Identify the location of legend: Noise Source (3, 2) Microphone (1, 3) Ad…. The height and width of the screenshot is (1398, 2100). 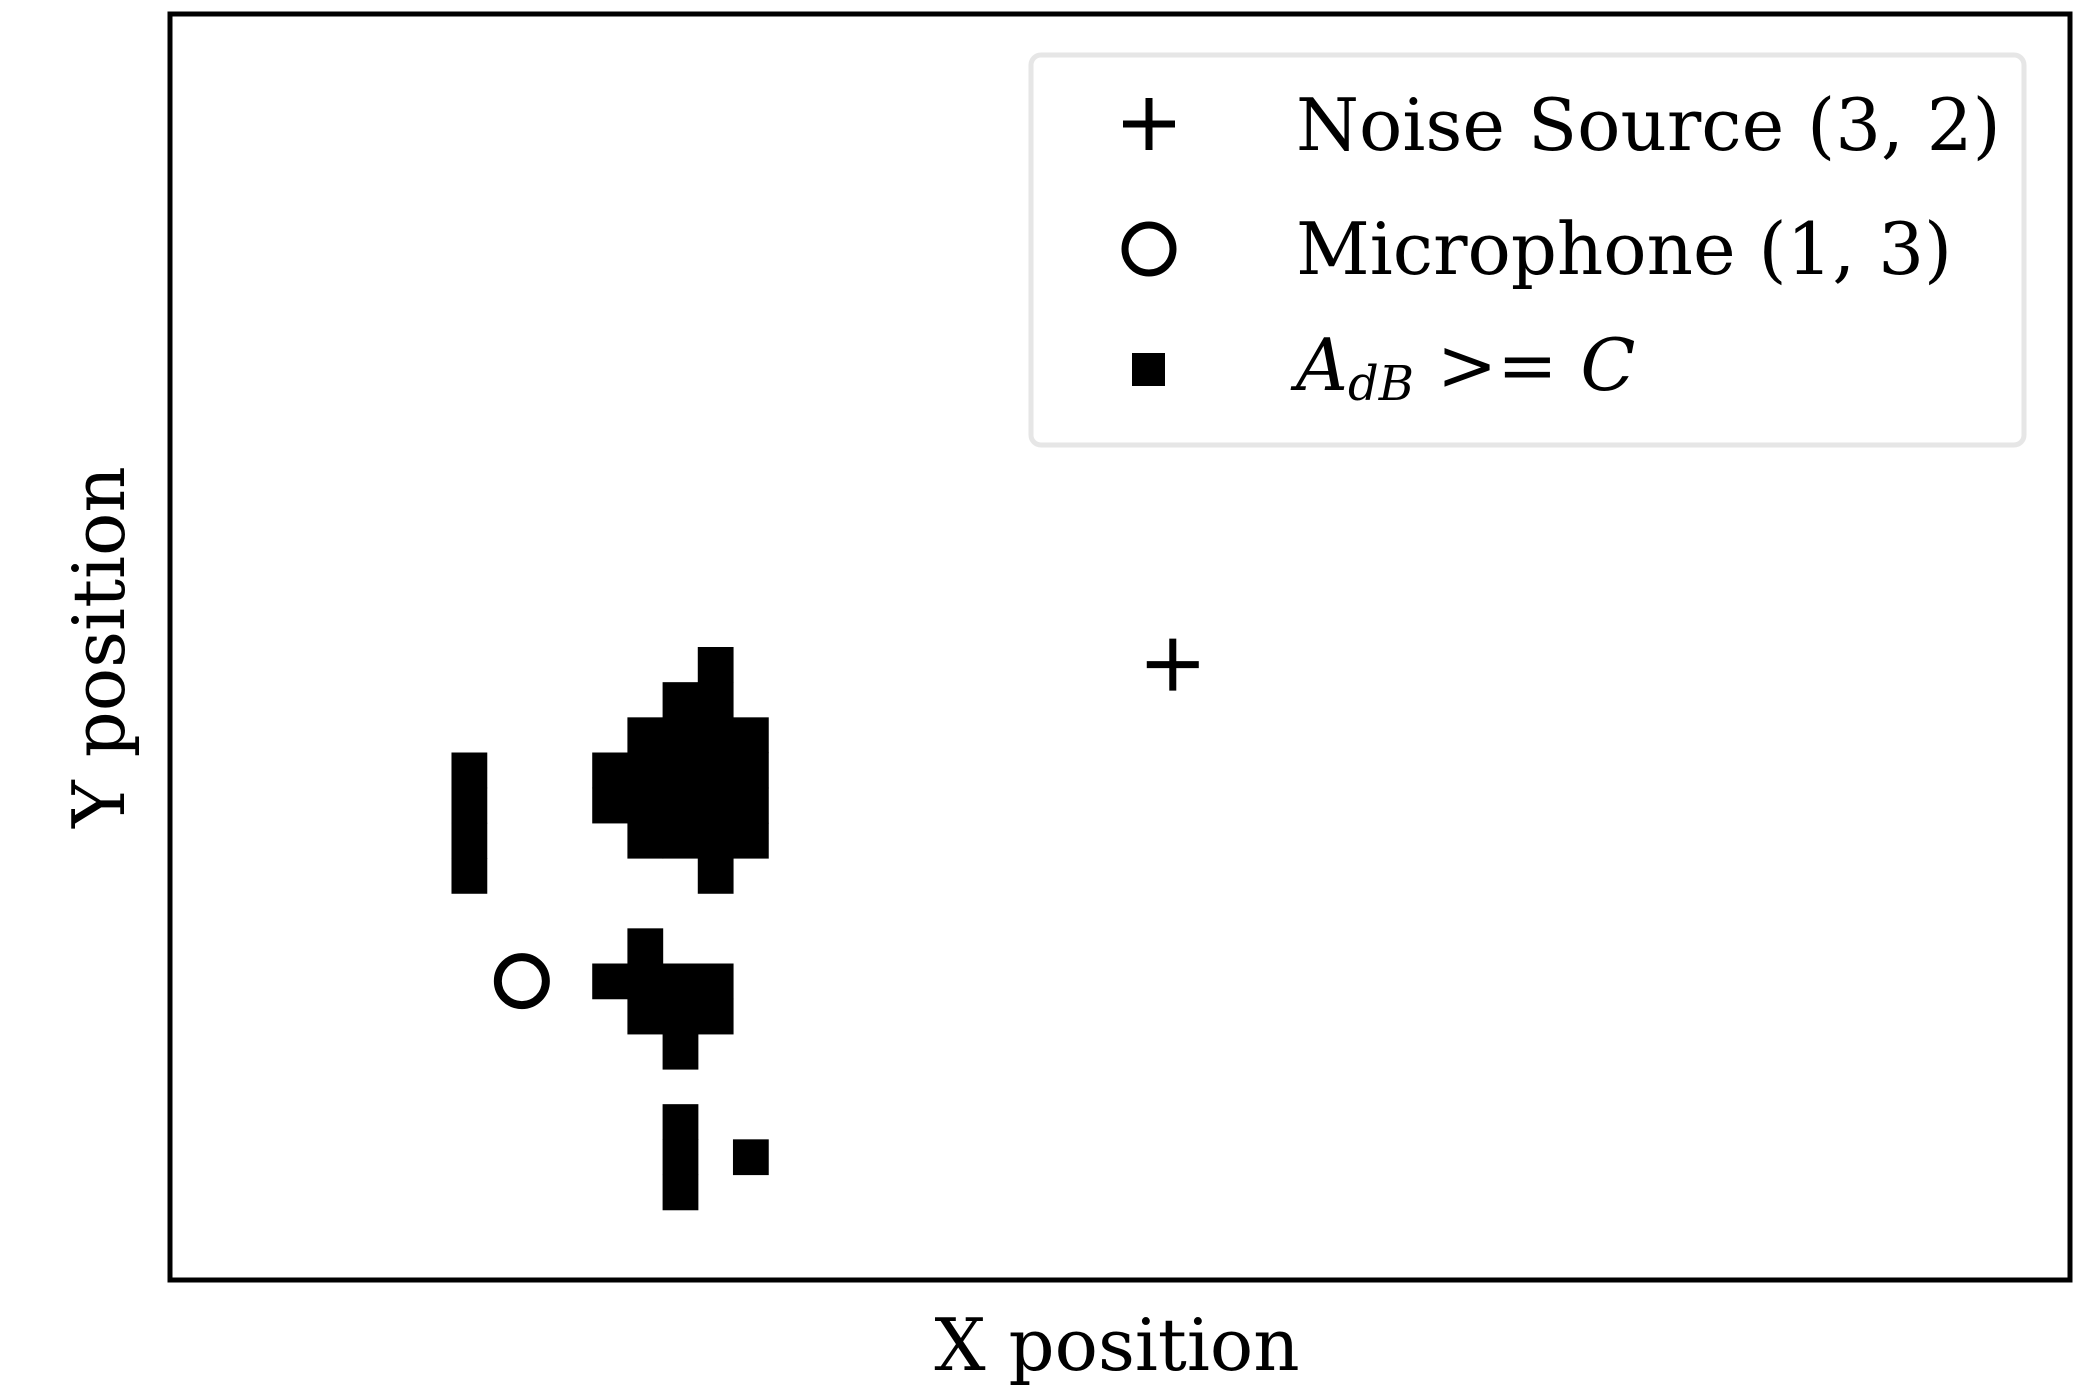
(1527, 250).